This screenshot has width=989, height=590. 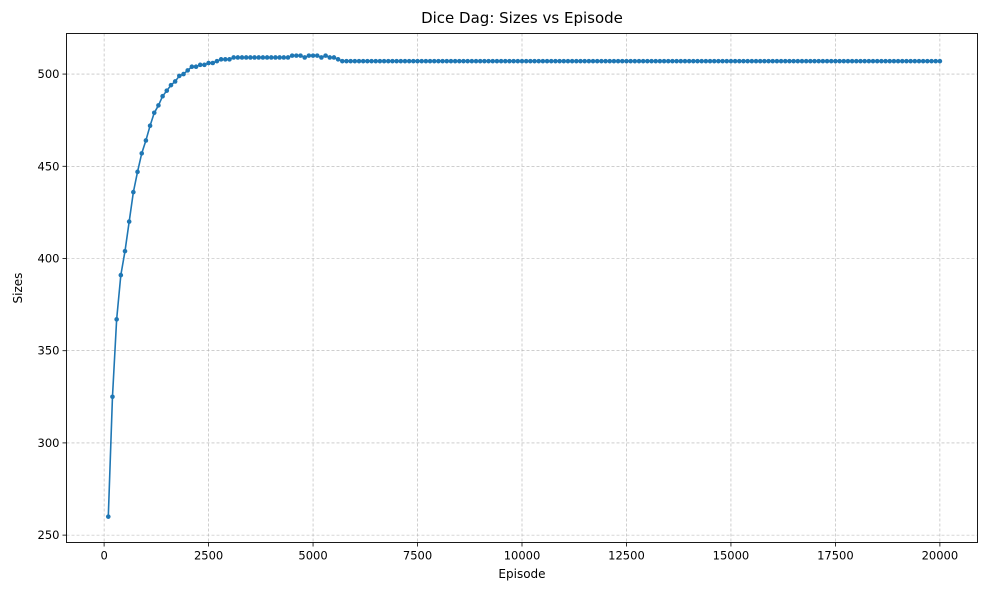 I want to click on x-tick-label: 15000, so click(x=731, y=556).